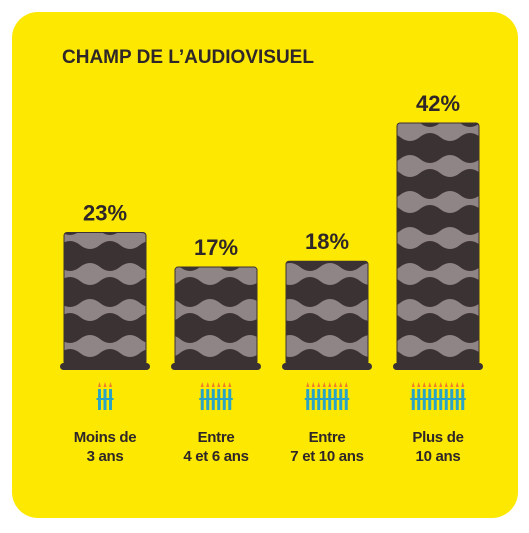 The height and width of the screenshot is (533, 529). I want to click on value-label: 18%, so click(327, 241).